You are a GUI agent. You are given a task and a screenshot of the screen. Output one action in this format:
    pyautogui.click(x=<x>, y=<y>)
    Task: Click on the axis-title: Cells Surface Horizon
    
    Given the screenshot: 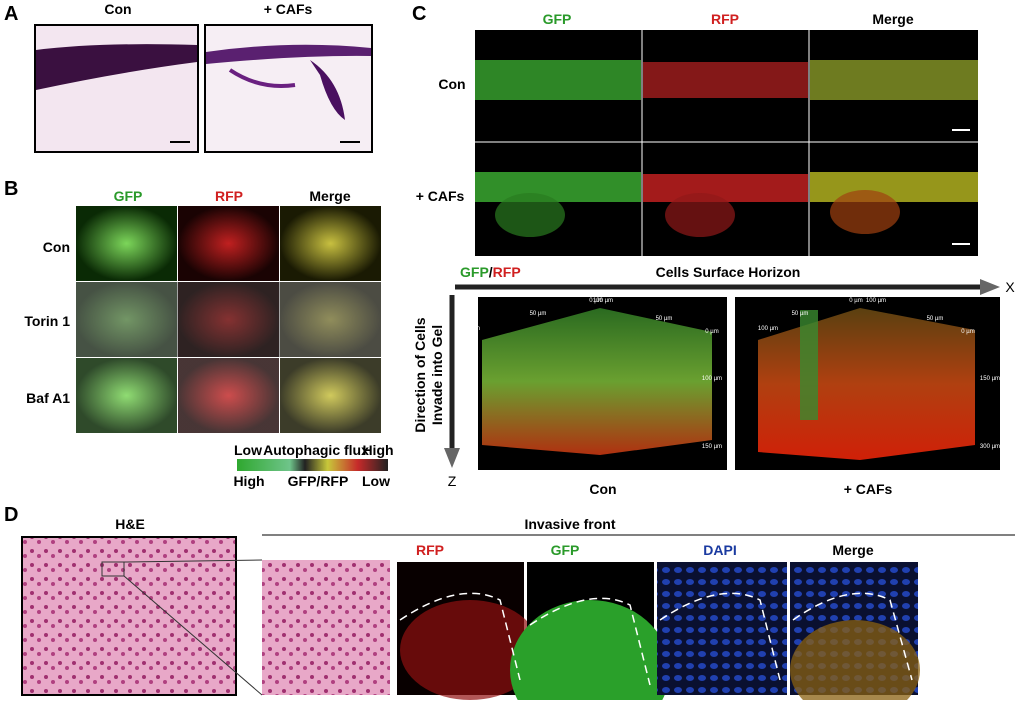 What is the action you would take?
    pyautogui.click(x=728, y=272)
    